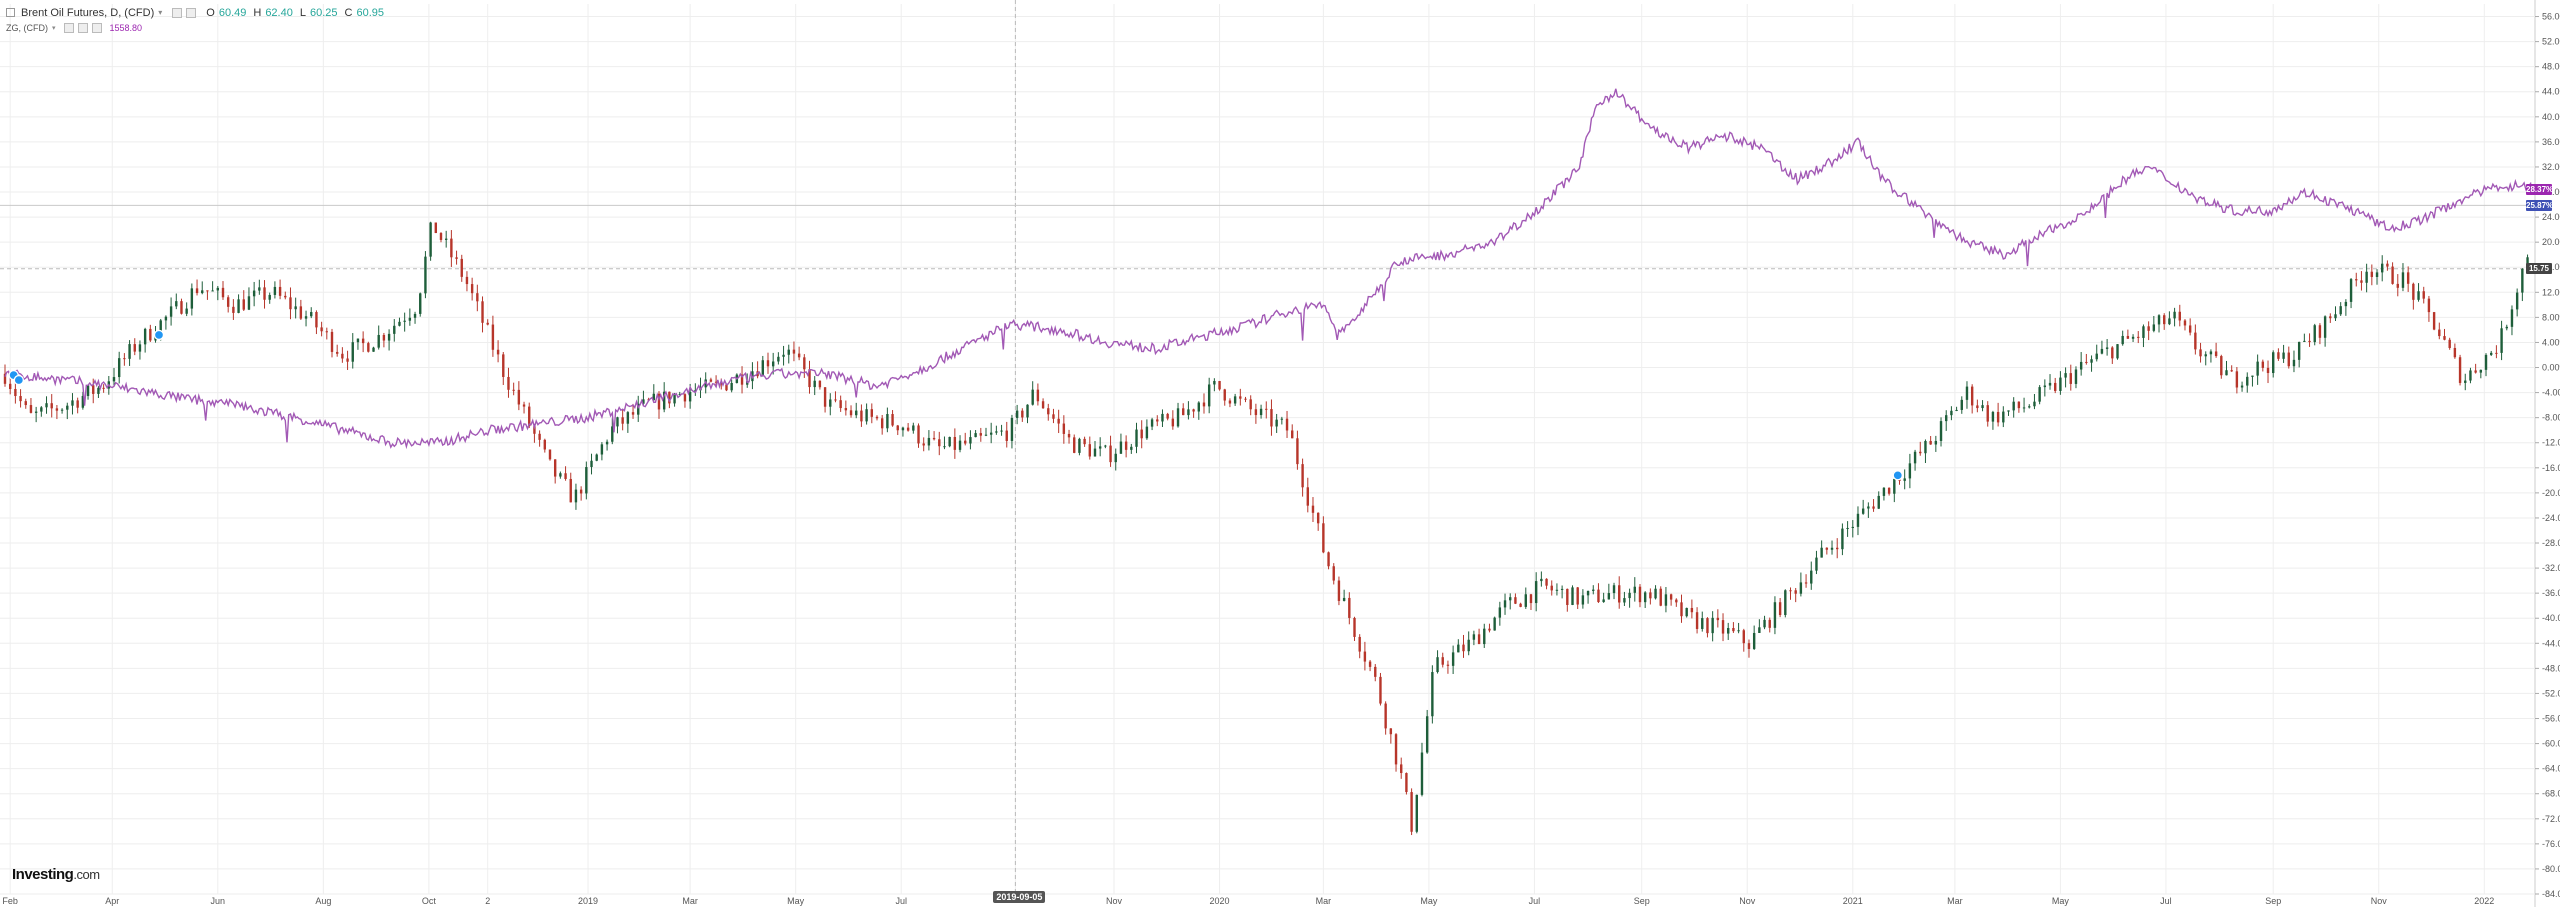 This screenshot has height=907, width=2560. I want to click on event-markers, so click(955, 405).